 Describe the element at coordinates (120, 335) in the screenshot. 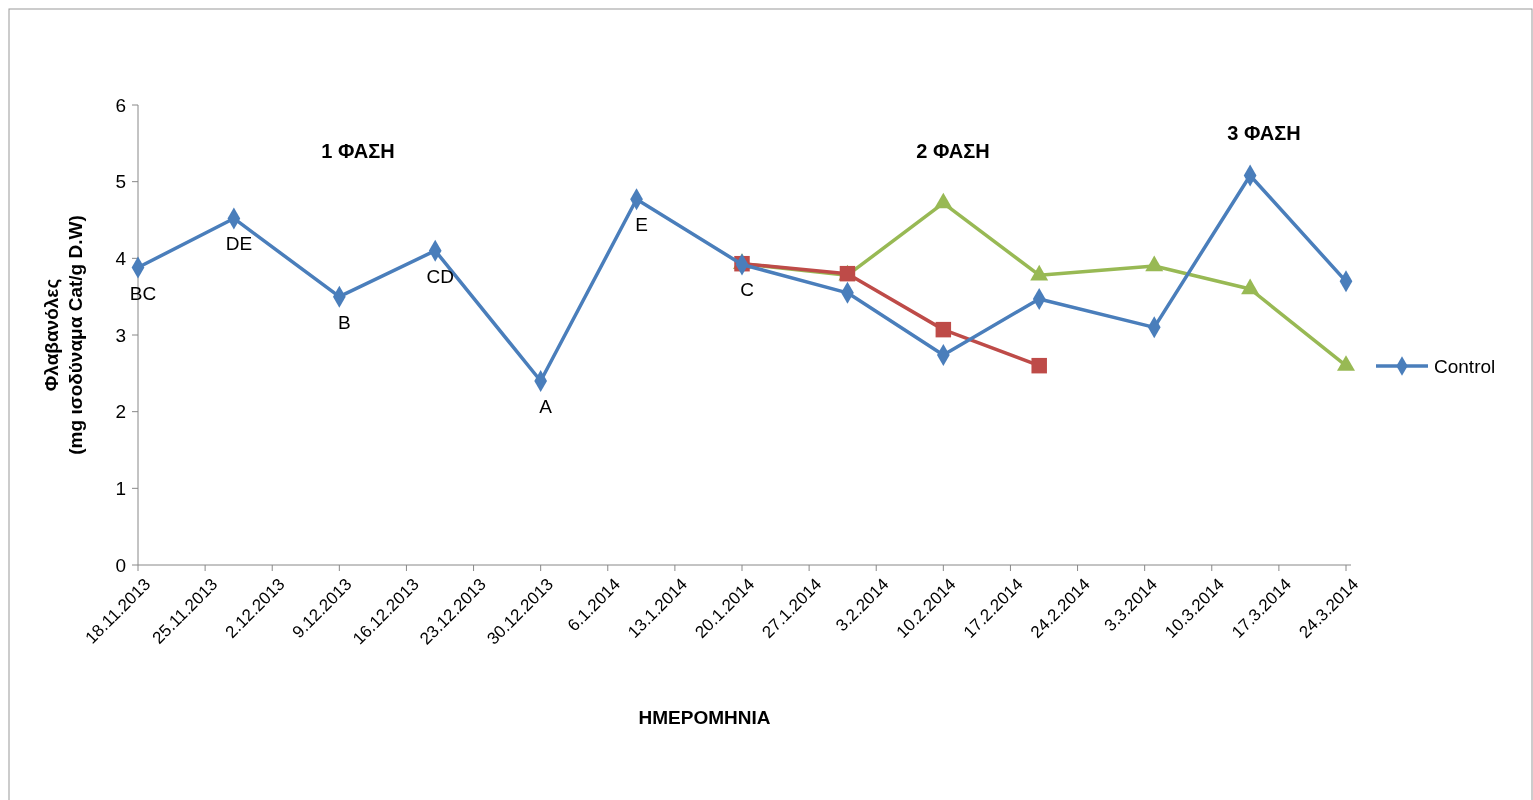

I see `y-tick-label: 3` at that location.